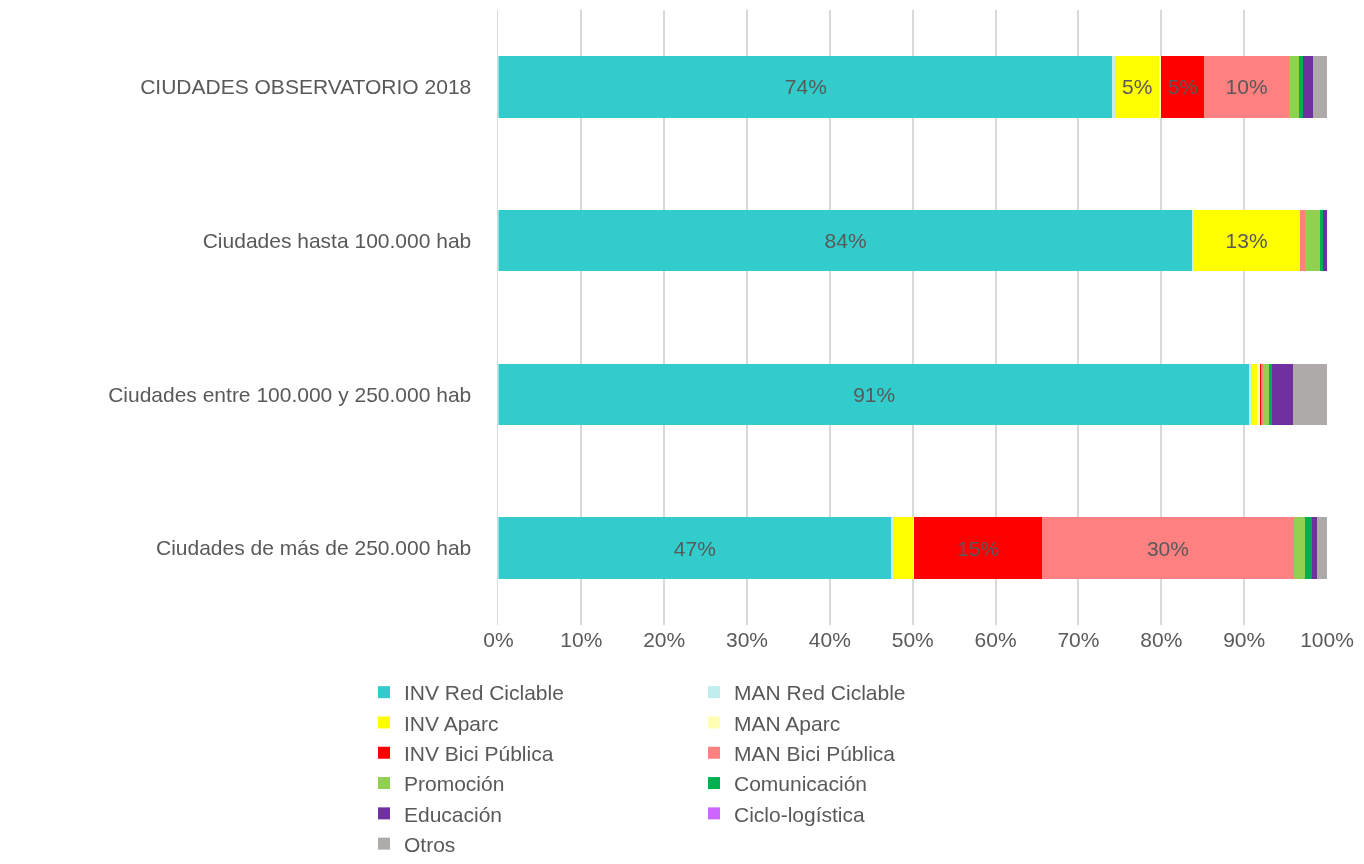 Image resolution: width=1364 pixels, height=864 pixels. Describe the element at coordinates (290, 394) in the screenshot. I see `y-tick-label: Ciudades entre 100.000 y 250.000 hab` at that location.